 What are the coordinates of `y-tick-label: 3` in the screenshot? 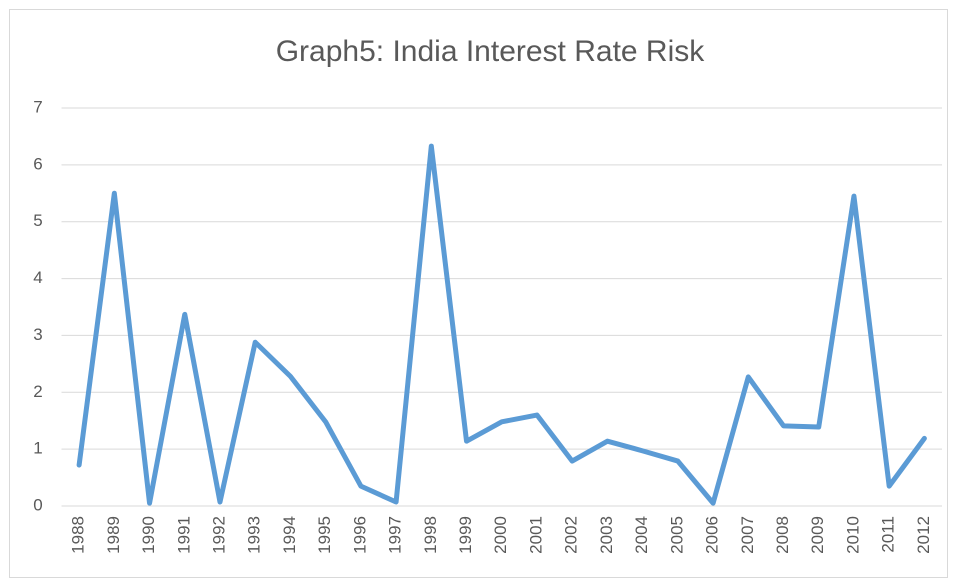 It's located at (37, 334).